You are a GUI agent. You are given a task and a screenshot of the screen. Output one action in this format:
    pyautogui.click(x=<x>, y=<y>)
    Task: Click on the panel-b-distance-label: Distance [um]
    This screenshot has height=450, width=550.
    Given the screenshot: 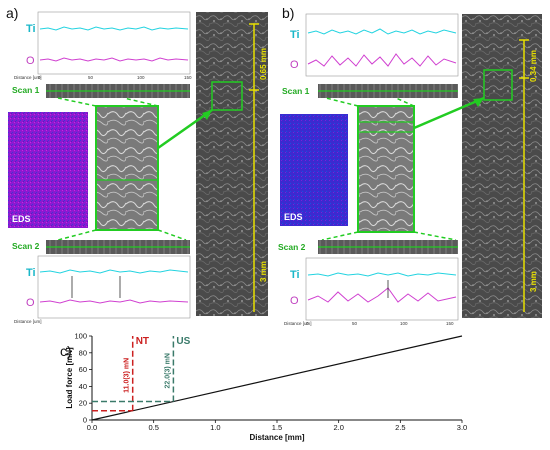 What is the action you would take?
    pyautogui.click(x=298, y=323)
    